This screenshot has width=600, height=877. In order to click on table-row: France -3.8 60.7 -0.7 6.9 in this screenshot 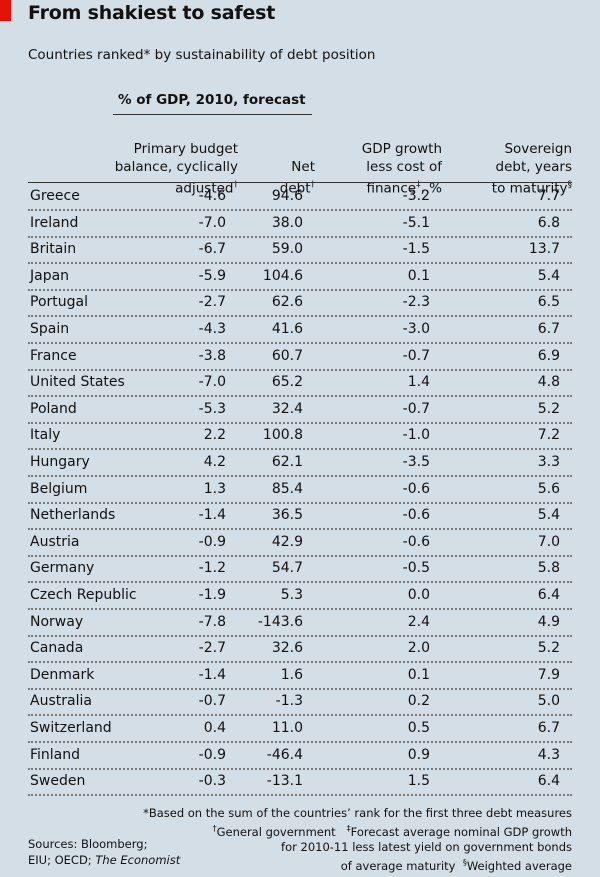, I will do `click(300, 357)`.